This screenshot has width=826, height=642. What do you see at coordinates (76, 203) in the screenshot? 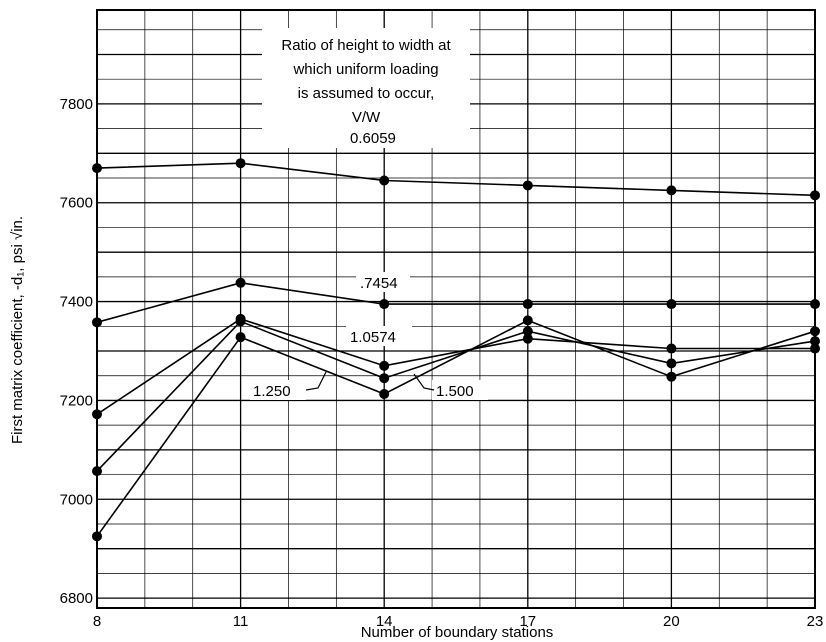
I see `y-tick-label: 7600` at bounding box center [76, 203].